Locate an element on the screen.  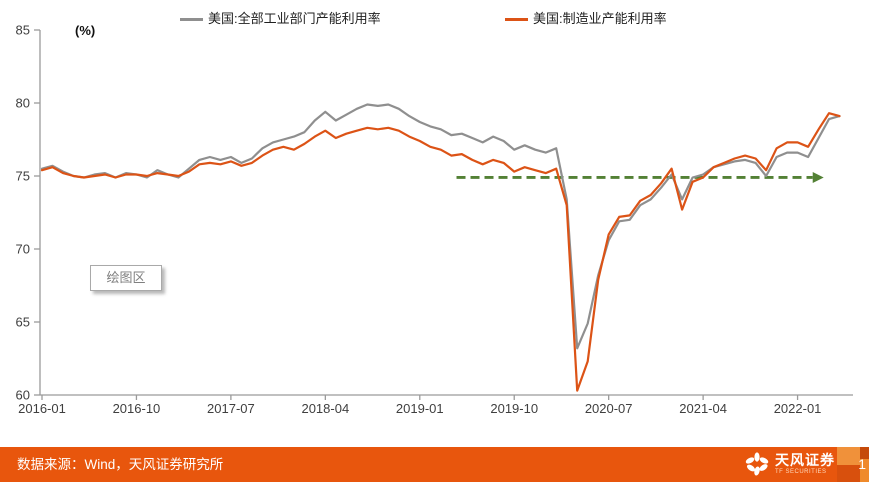
corner-mosaic-square-dark is located at coordinates (848, 473).